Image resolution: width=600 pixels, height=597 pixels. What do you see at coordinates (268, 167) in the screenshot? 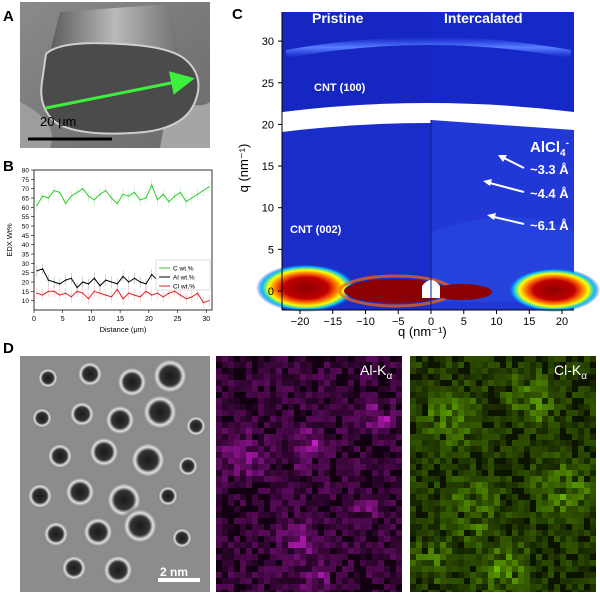
I see `c-y-tick-label: 15` at bounding box center [268, 167].